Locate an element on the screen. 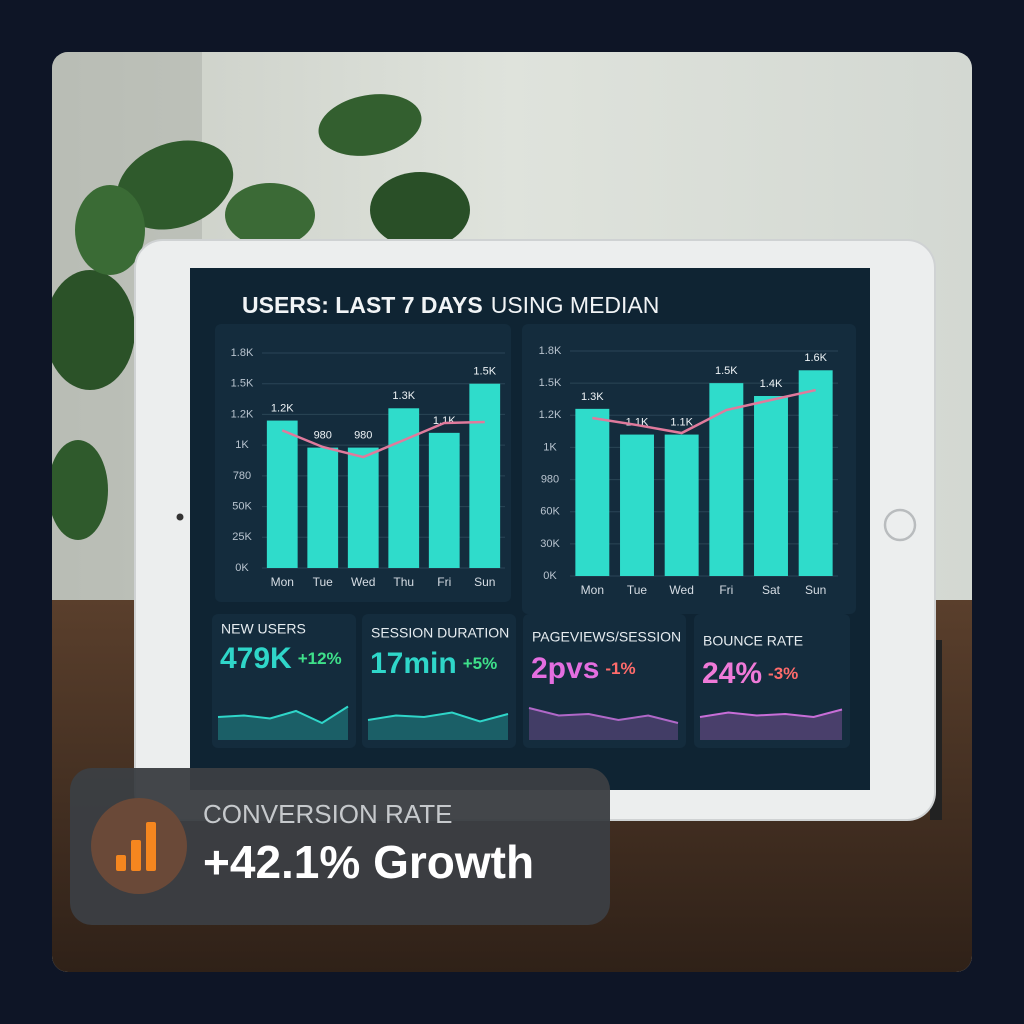 This screenshot has height=1024, width=1024. kpi-value: 24% -3% is located at coordinates (750, 673).